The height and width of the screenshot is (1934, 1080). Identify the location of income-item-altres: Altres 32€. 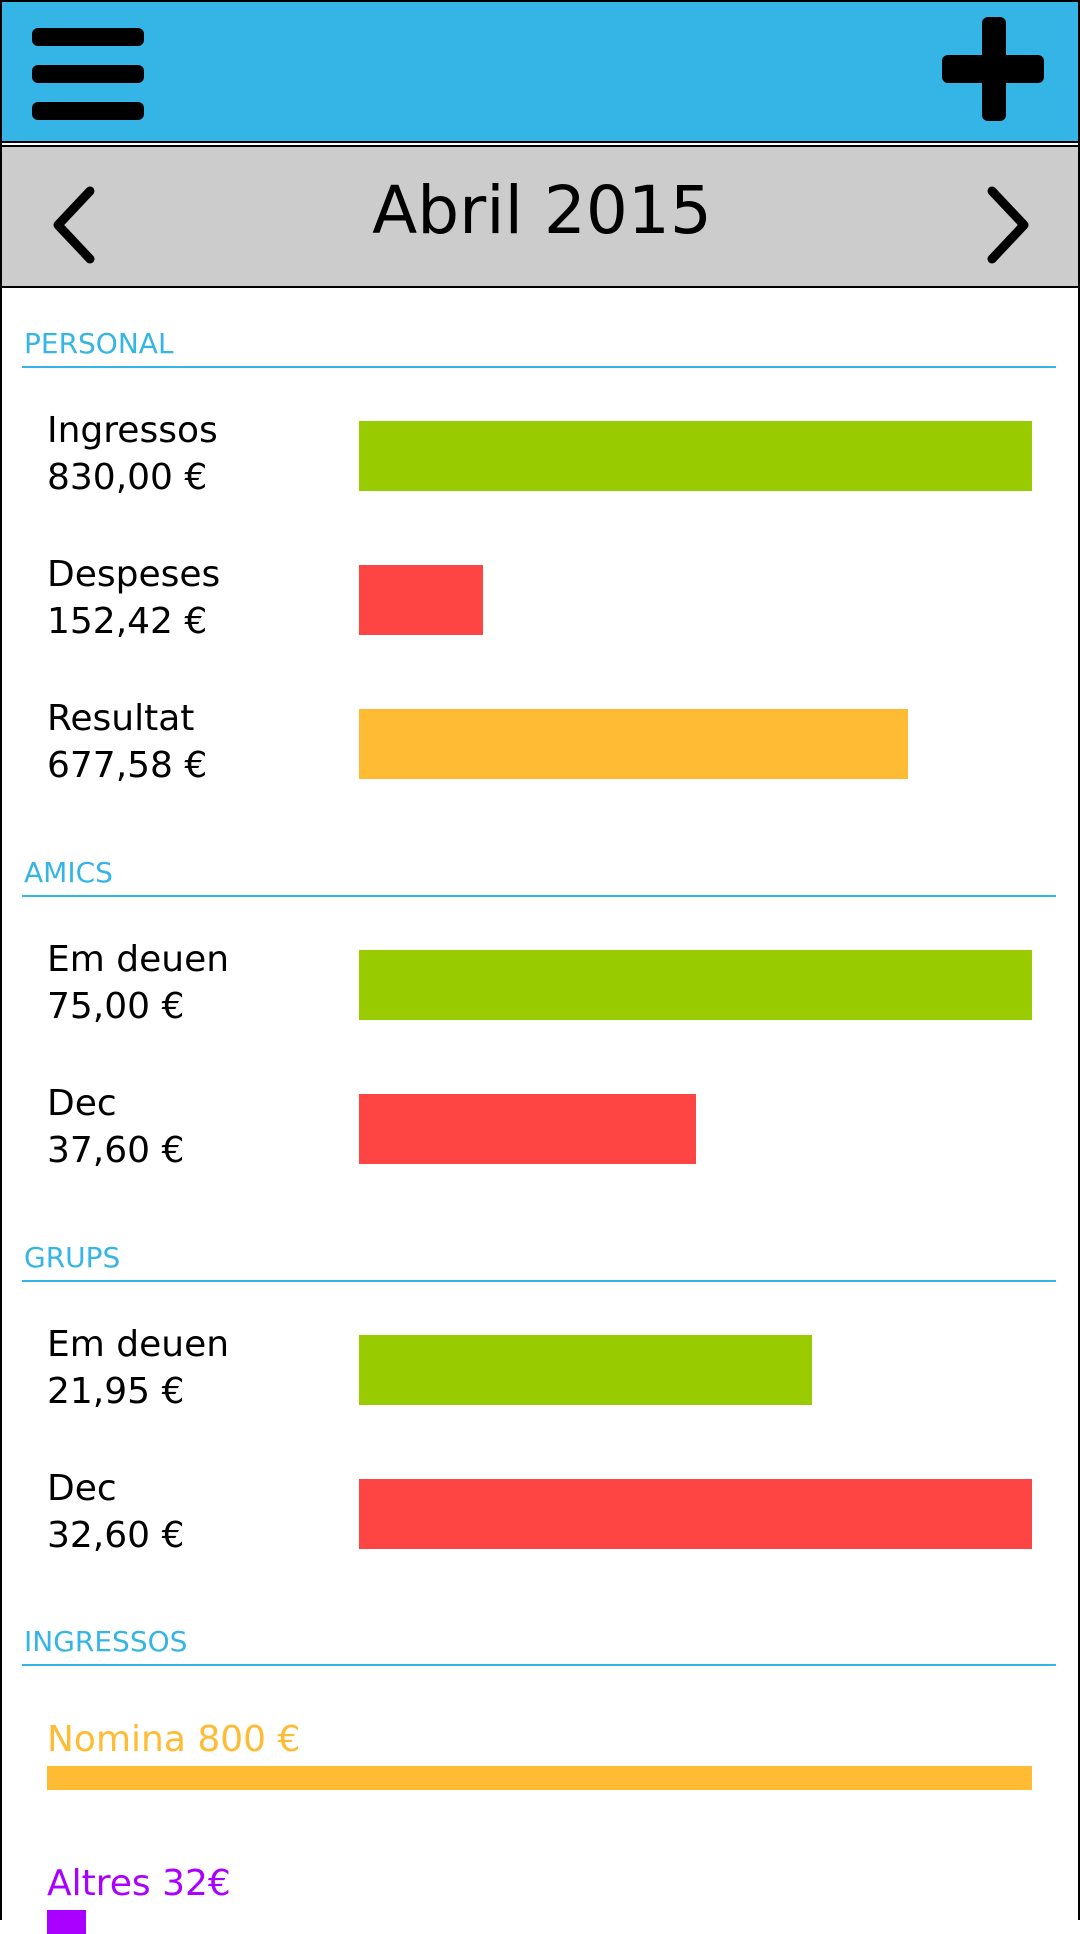
(139, 1883).